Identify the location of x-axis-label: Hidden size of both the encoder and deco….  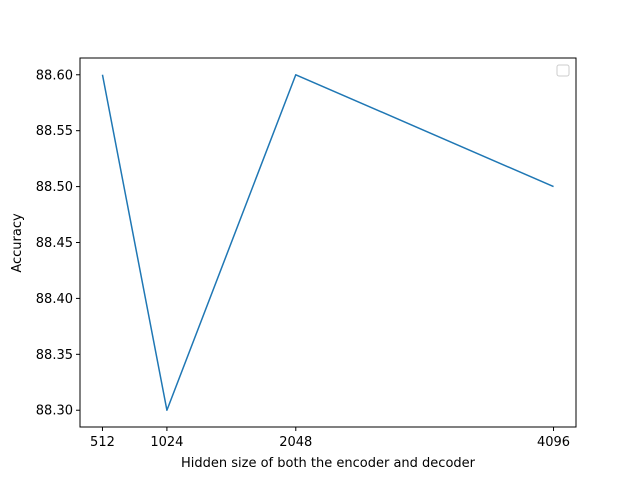
(328, 463).